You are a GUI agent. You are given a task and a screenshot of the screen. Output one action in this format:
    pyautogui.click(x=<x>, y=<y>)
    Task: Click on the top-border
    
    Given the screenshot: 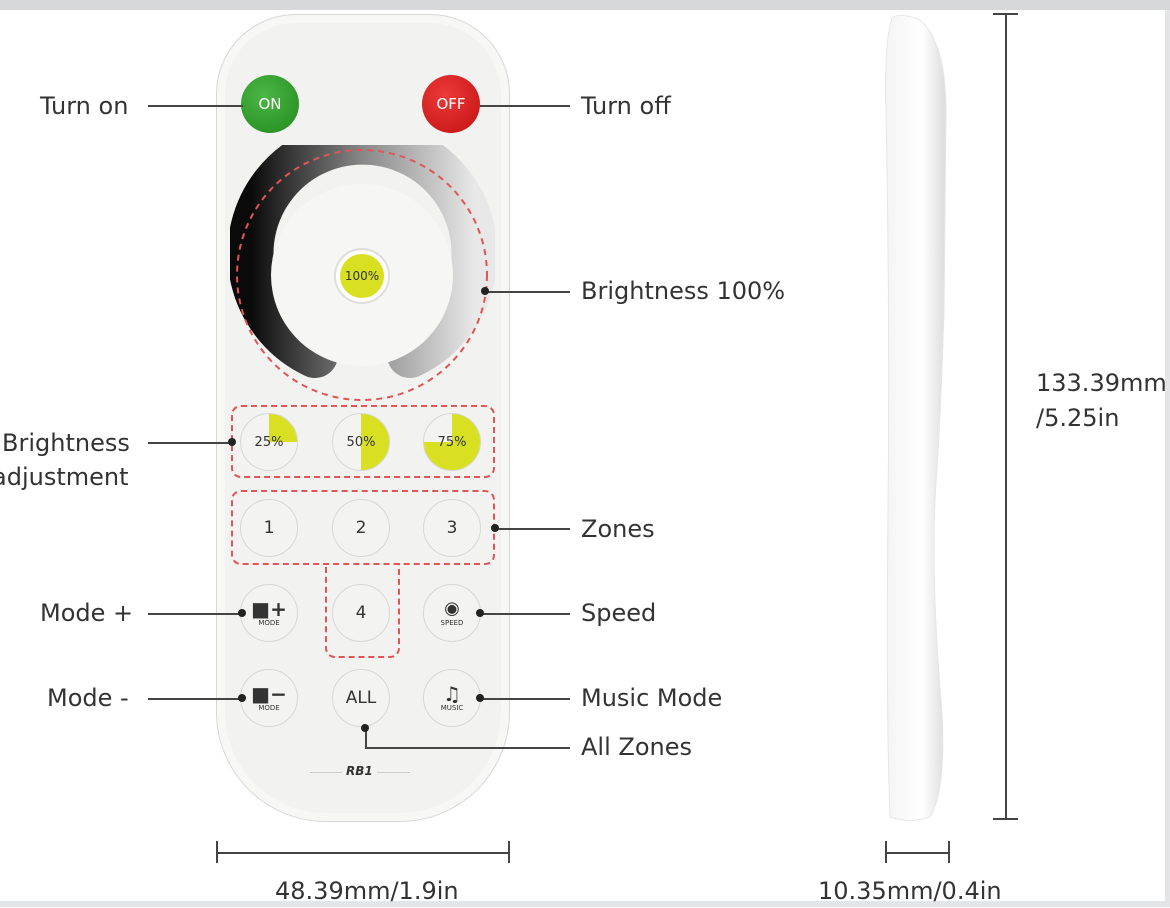 What is the action you would take?
    pyautogui.click(x=585, y=5)
    